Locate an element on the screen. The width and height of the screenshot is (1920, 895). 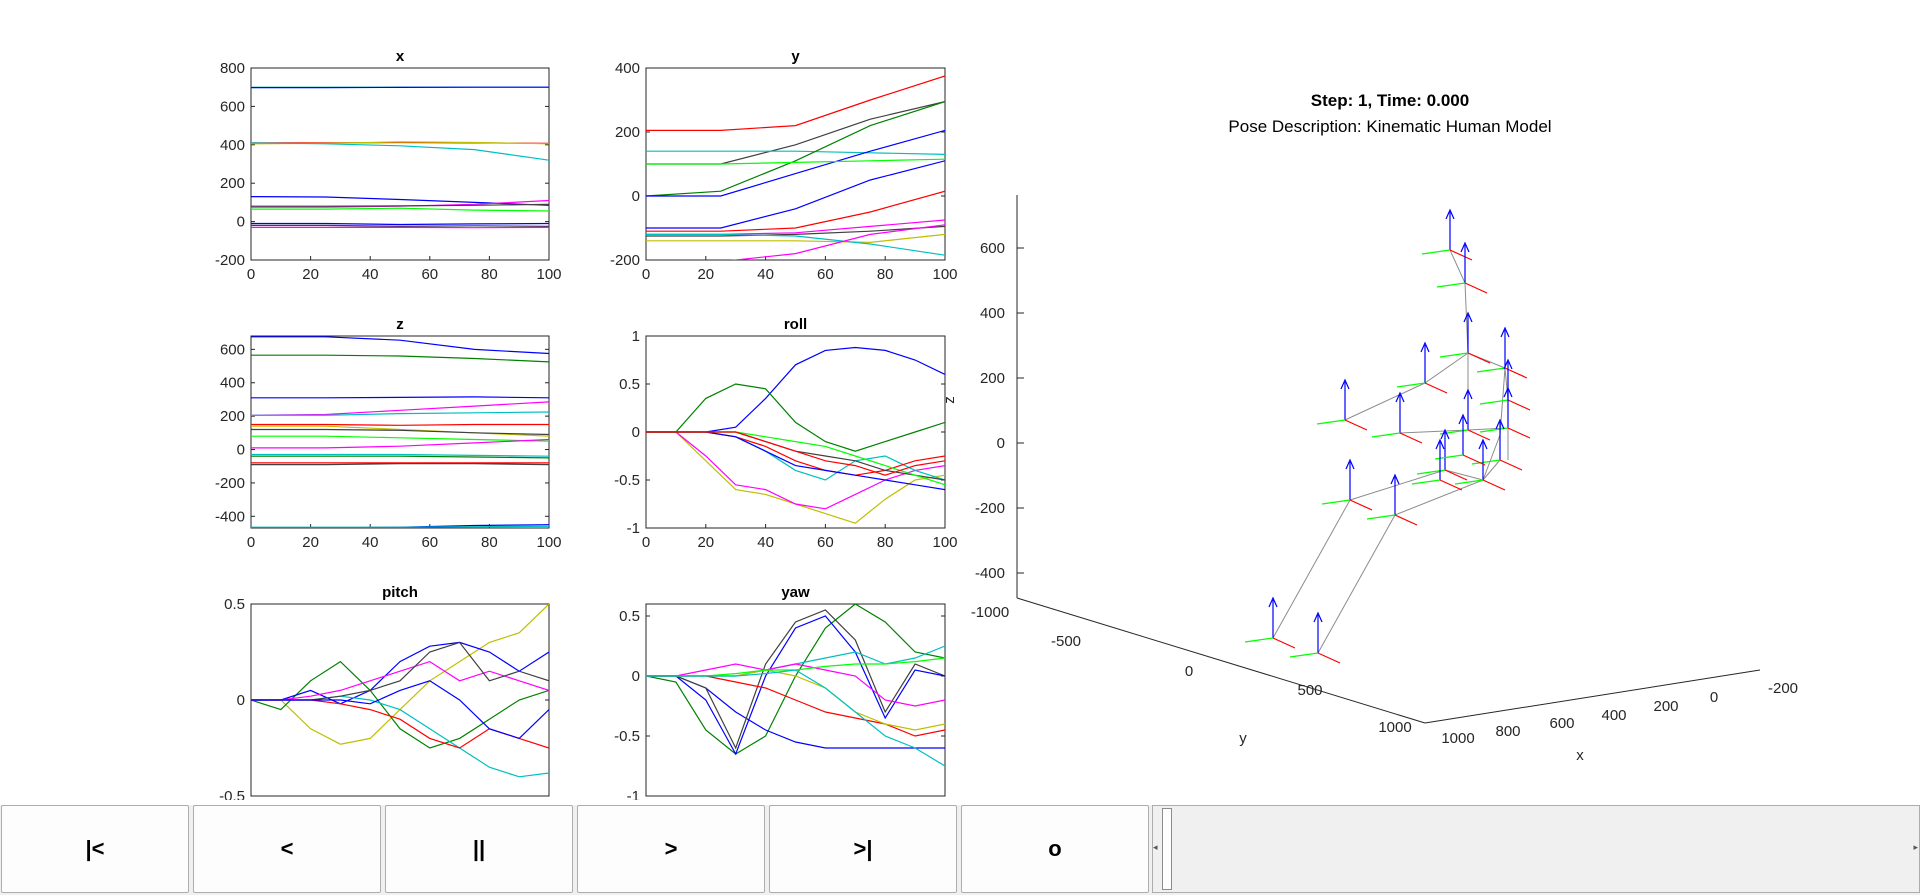
y-tick-label: 400 is located at coordinates (232, 145).